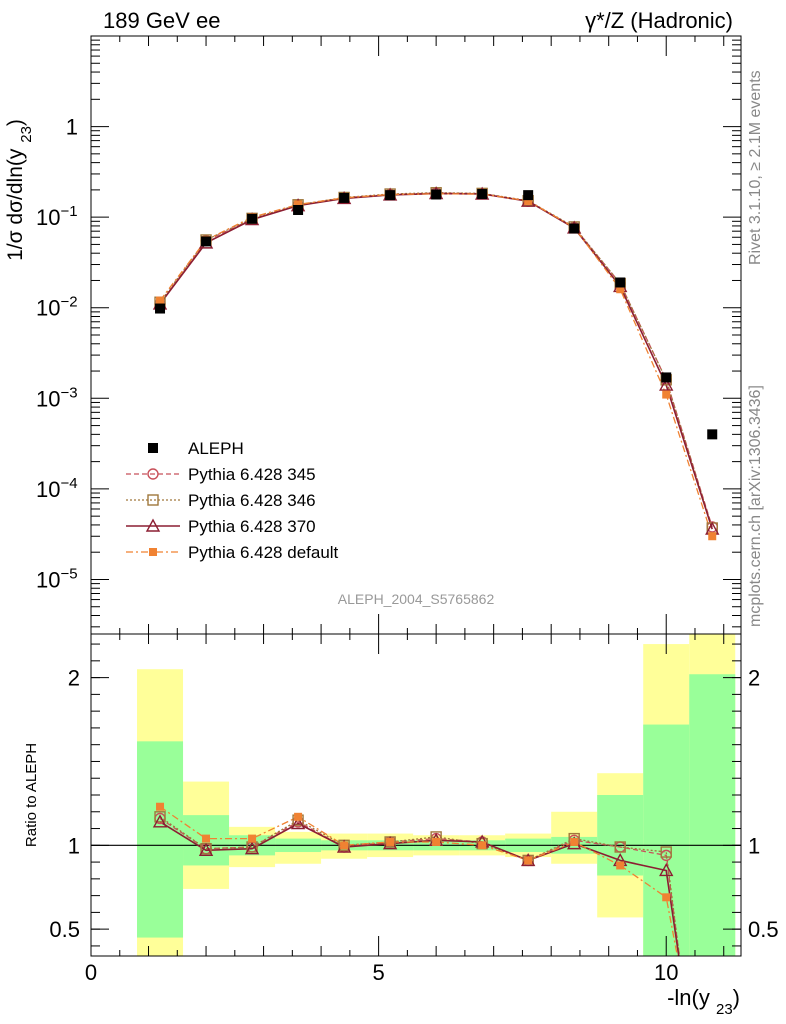  Describe the element at coordinates (666, 972) in the screenshot. I see `x-tick-label: 10` at that location.